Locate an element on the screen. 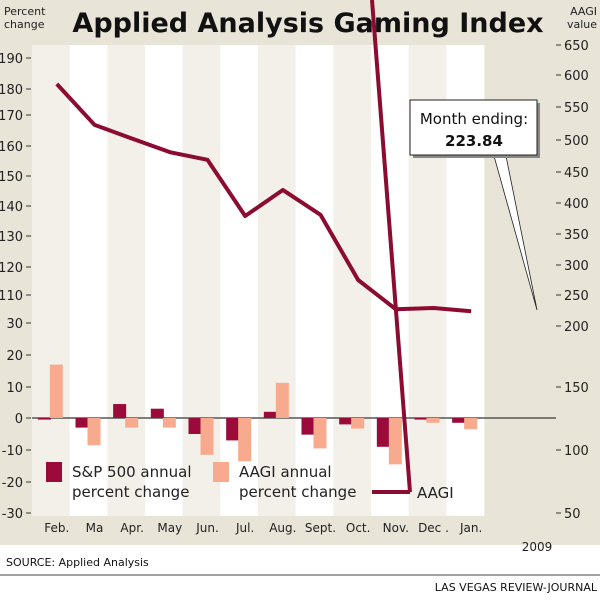 Image resolution: width=600 pixels, height=601 pixels. left-tick-label: -20 is located at coordinates (12, 483).